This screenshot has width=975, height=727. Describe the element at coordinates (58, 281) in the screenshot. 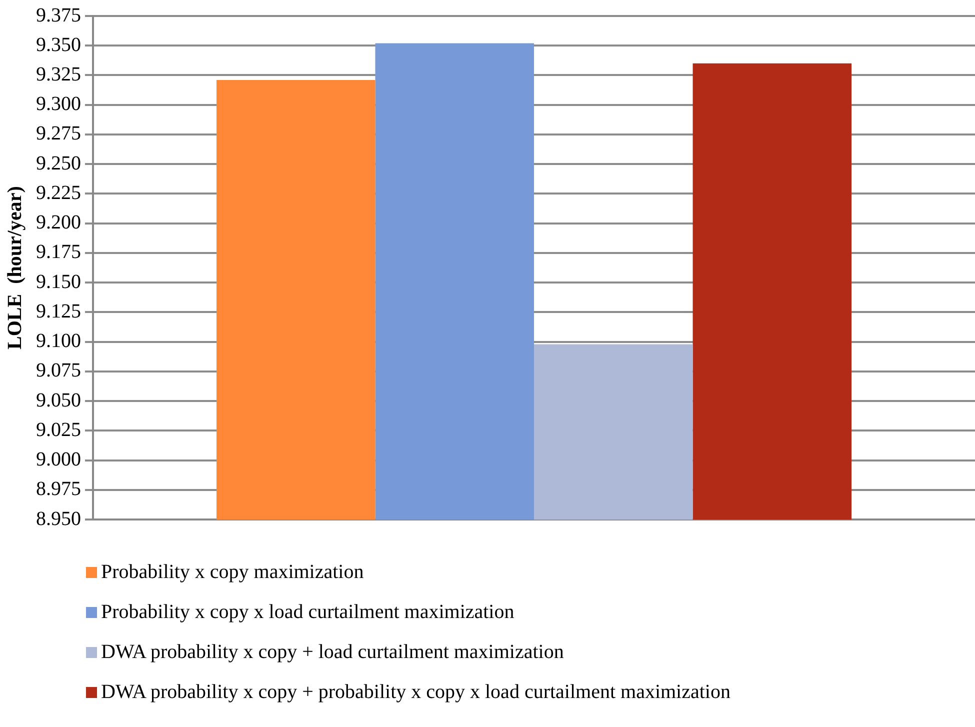

I see `y-tick-label: 9.150` at that location.